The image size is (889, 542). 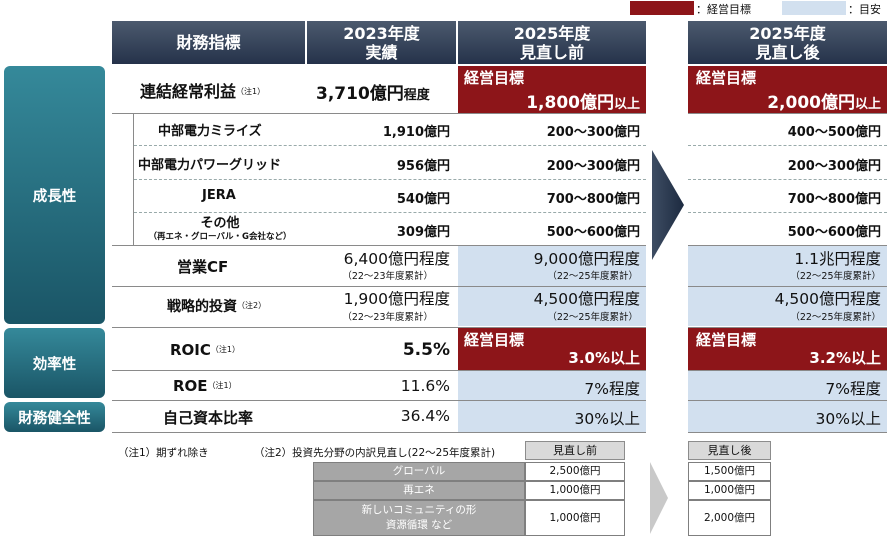 I want to click on legend-target-swatch, so click(x=662, y=8).